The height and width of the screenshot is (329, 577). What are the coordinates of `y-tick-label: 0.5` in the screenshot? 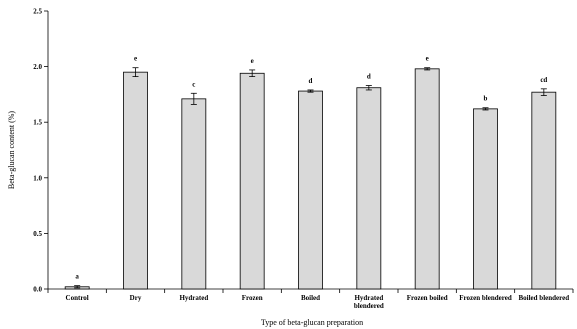 It's located at (37, 234).